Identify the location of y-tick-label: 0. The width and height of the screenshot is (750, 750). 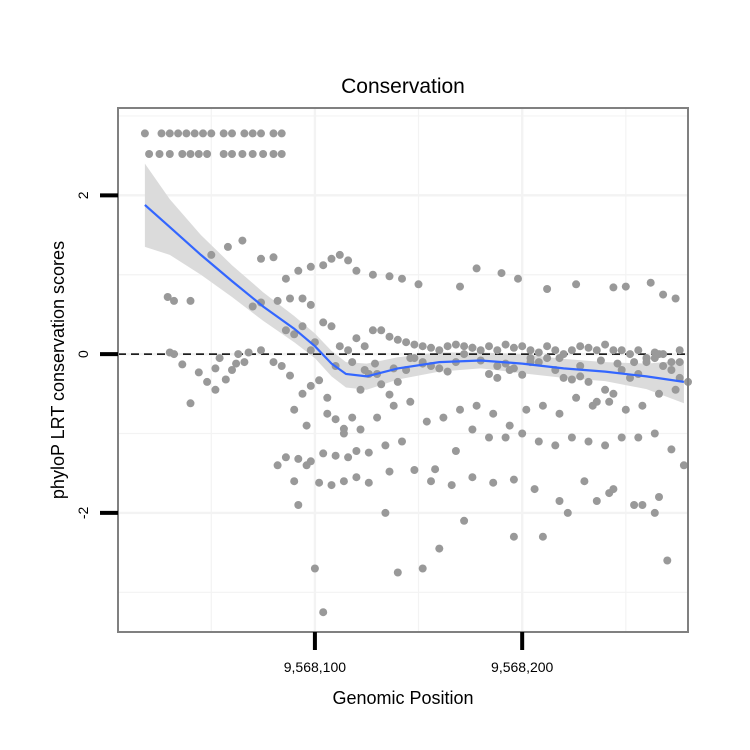
(83, 354).